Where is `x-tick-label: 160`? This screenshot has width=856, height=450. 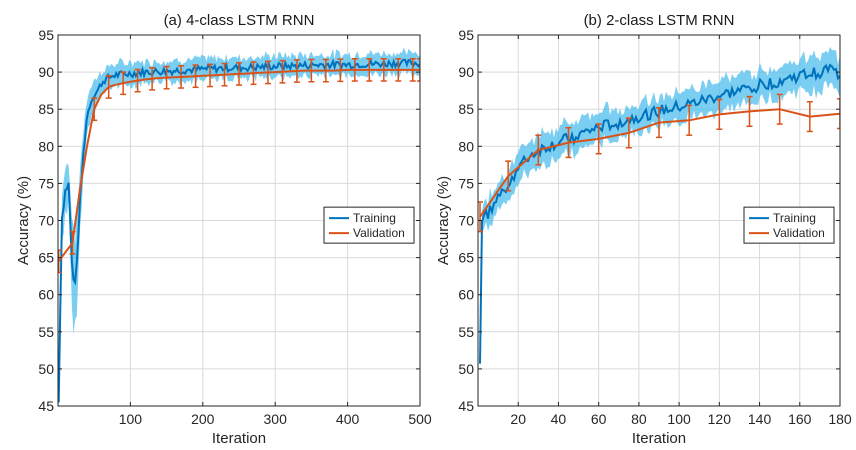 x-tick-label: 160 is located at coordinates (800, 419).